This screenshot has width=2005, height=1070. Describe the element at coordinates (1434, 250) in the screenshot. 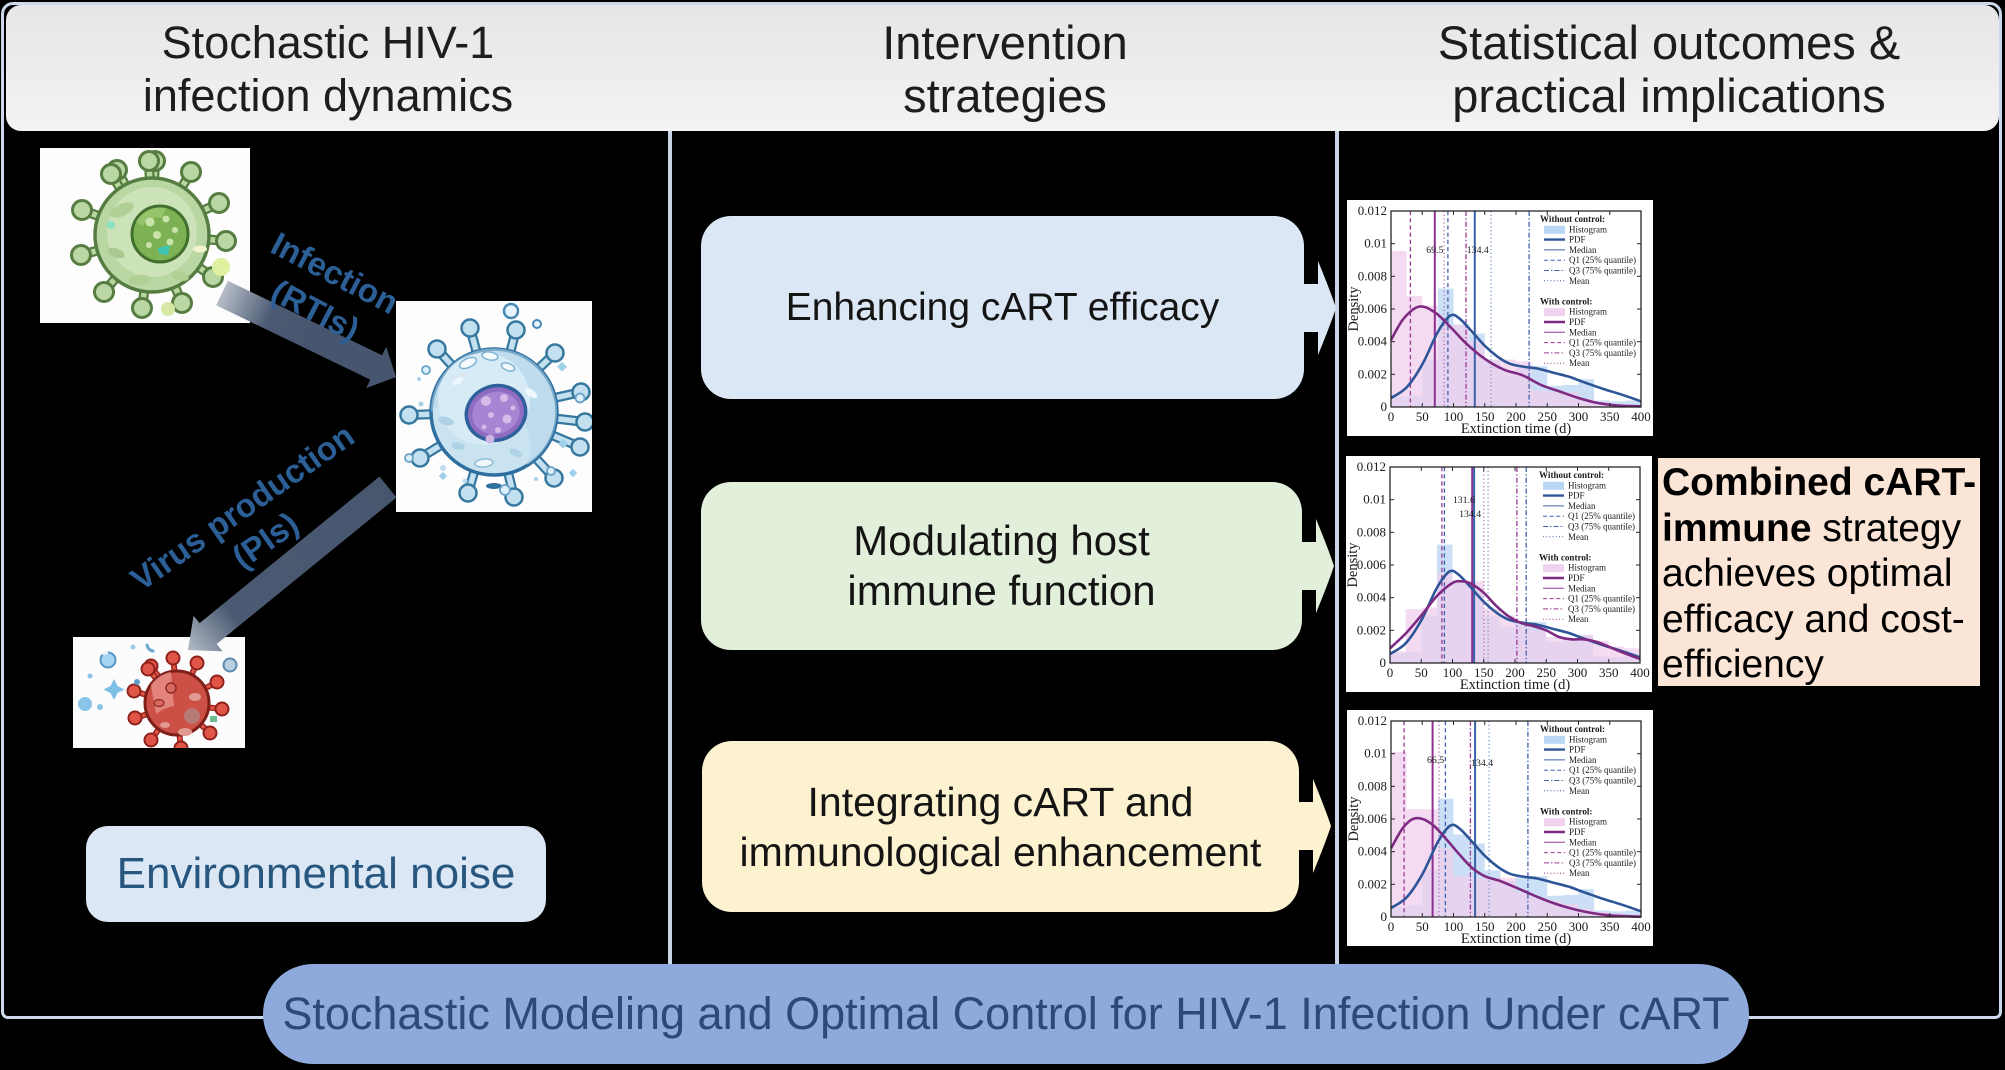

I see `svg-text: 69.5` at that location.